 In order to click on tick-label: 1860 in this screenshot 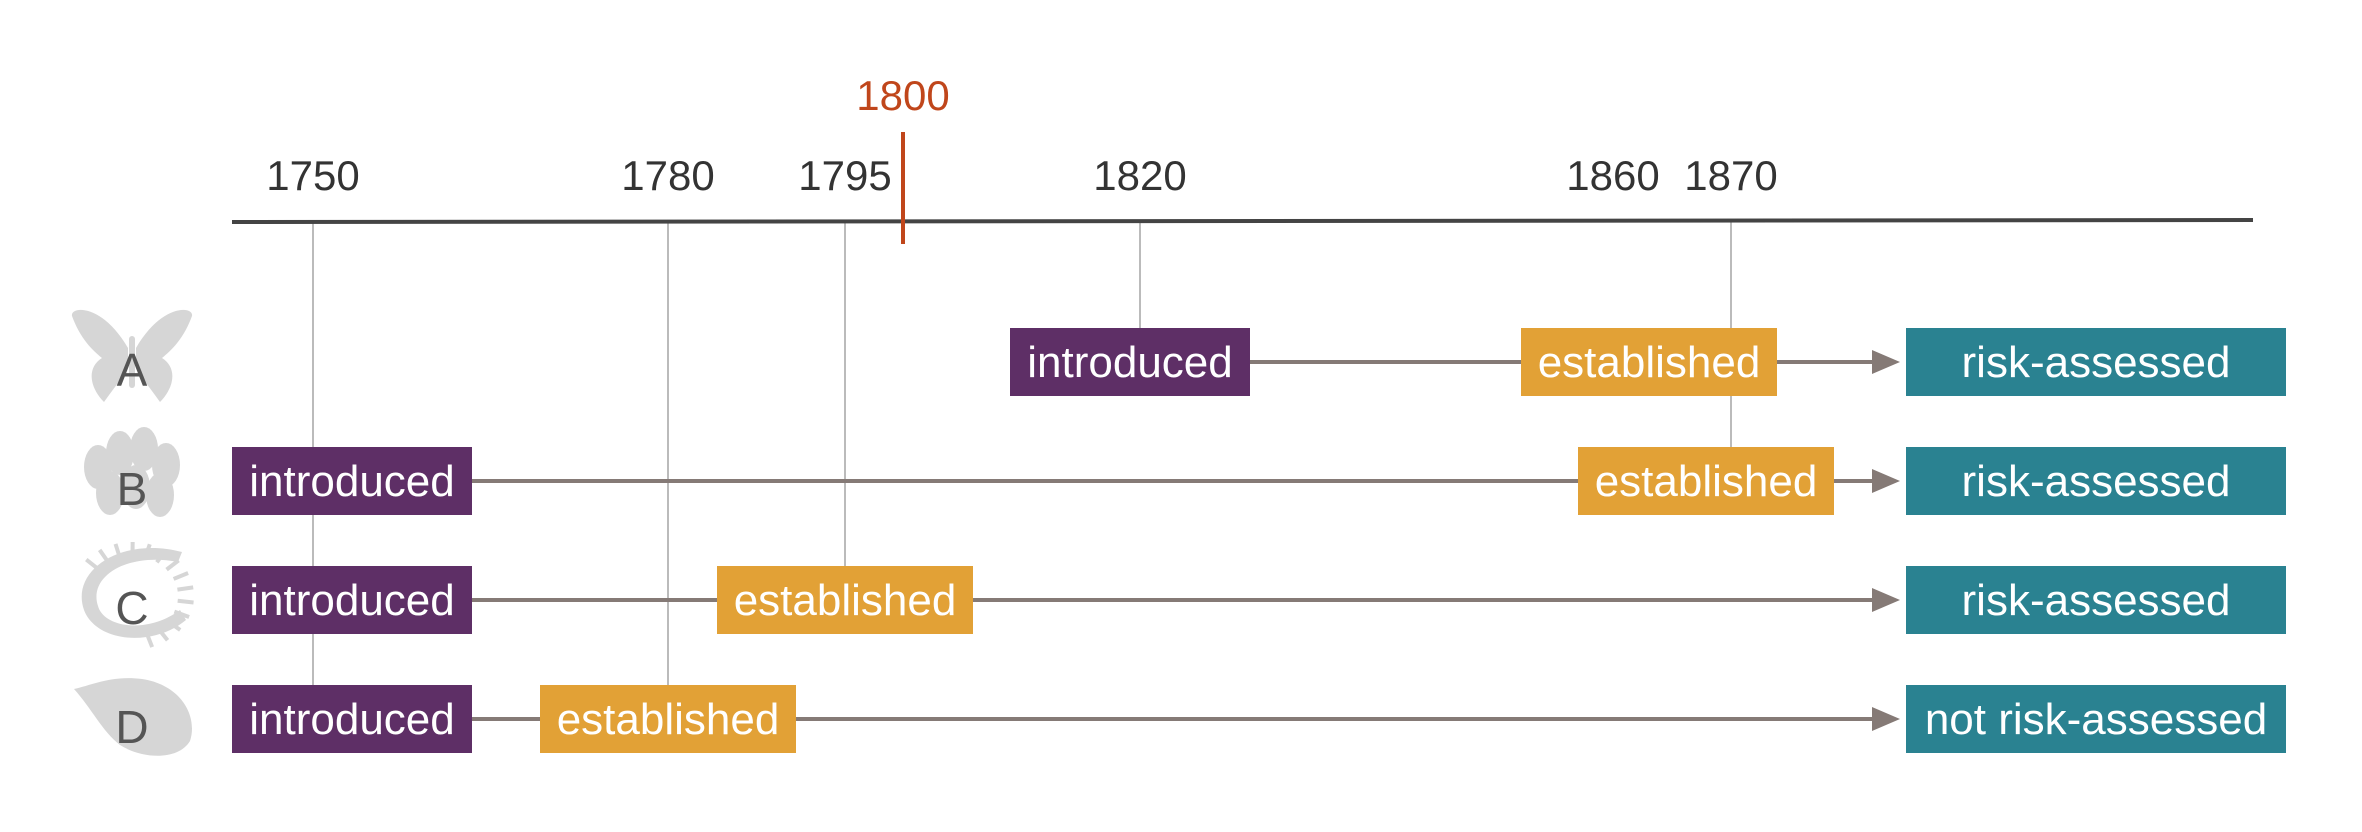, I will do `click(1612, 175)`.